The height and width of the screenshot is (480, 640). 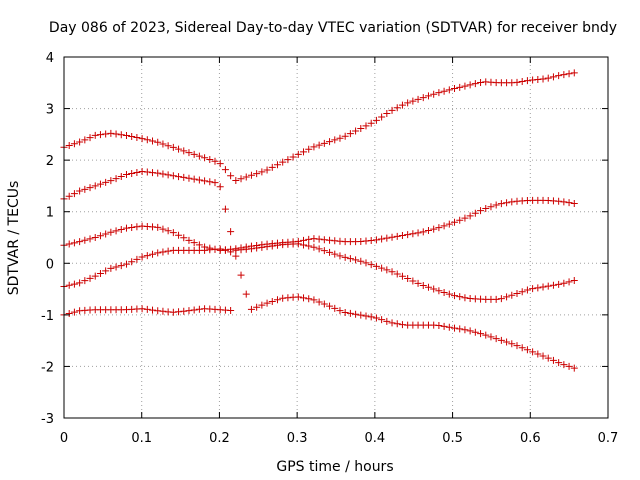 What do you see at coordinates (147, 312) in the screenshot?
I see `series-5-markers` at bounding box center [147, 312].